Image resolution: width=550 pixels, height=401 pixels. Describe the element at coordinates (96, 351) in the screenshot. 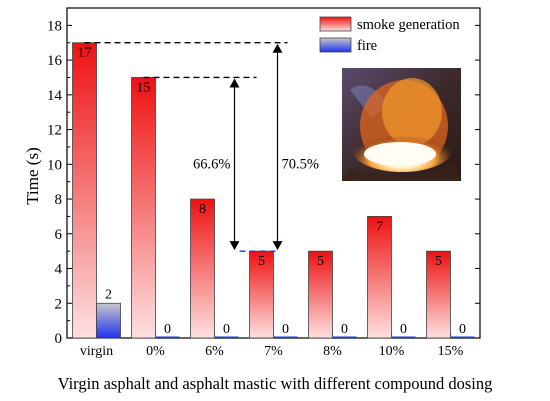

I see `x-tick-label: virgin` at that location.